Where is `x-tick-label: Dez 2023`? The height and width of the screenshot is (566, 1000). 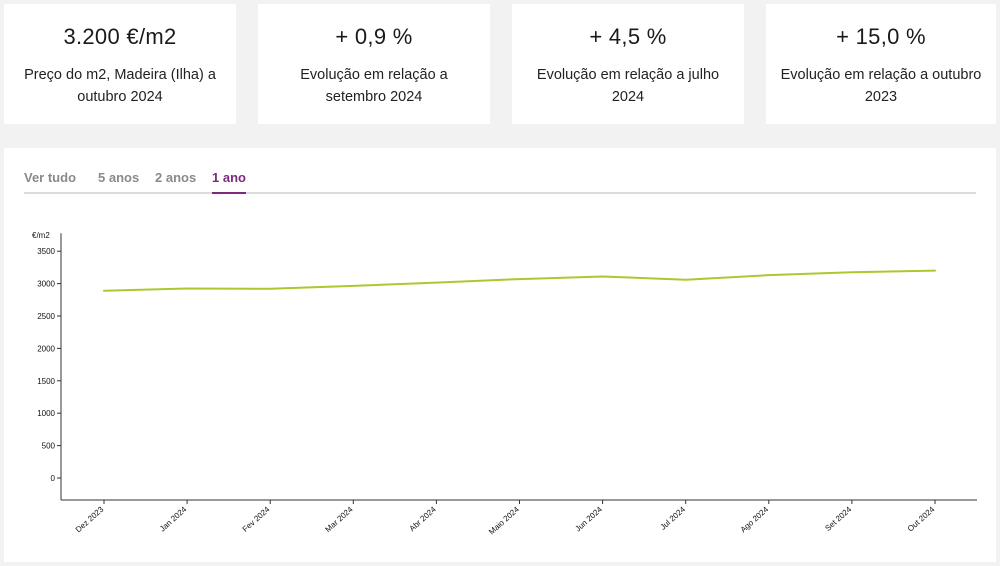 x-tick-label: Dez 2023 is located at coordinates (90, 519).